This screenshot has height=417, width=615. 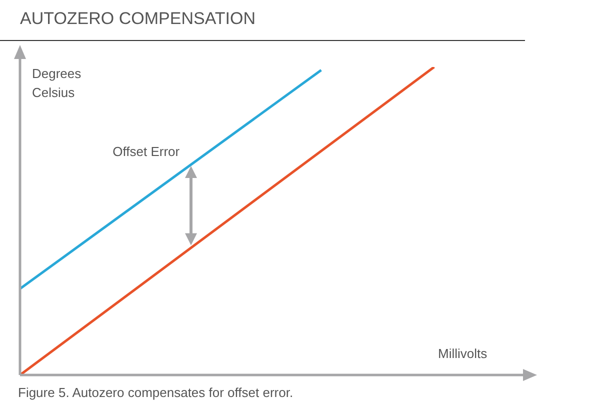 I want to click on y-axis-title: Degrees Celsius, so click(x=57, y=83).